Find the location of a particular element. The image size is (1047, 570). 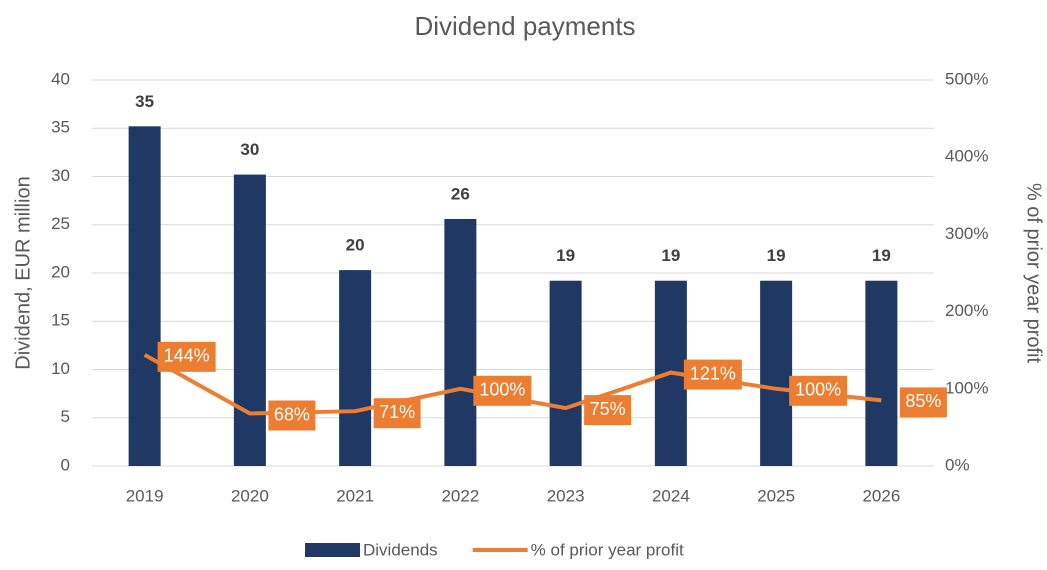

line-value-label: 75% is located at coordinates (608, 409).